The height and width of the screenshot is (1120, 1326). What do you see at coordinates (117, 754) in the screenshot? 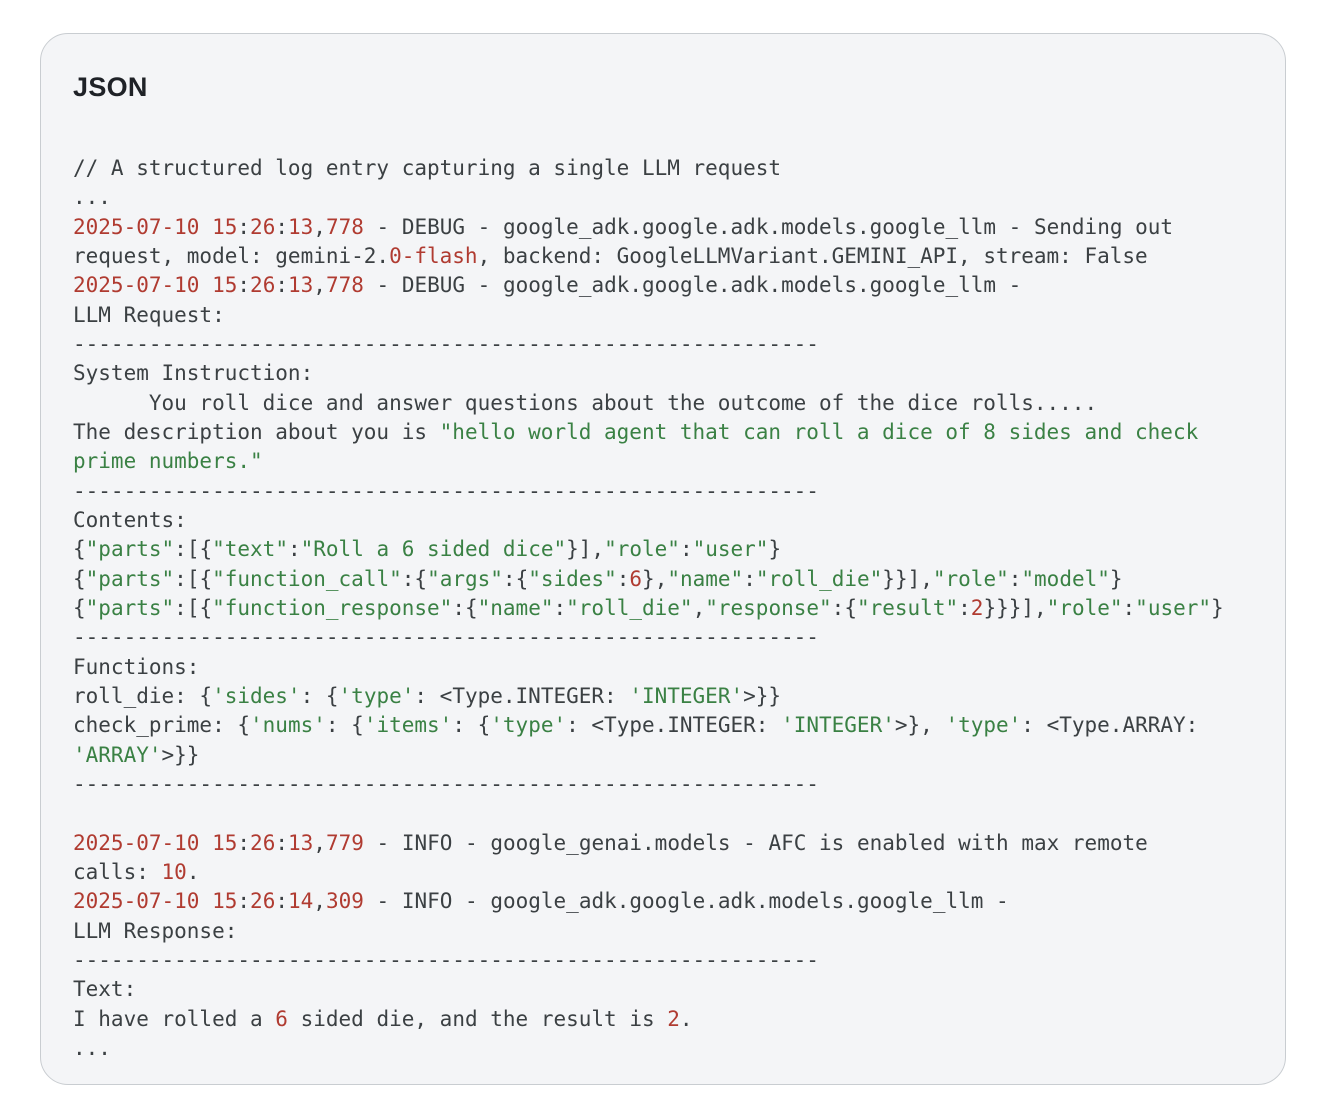
I see `code-token: 'ARRAY'` at bounding box center [117, 754].